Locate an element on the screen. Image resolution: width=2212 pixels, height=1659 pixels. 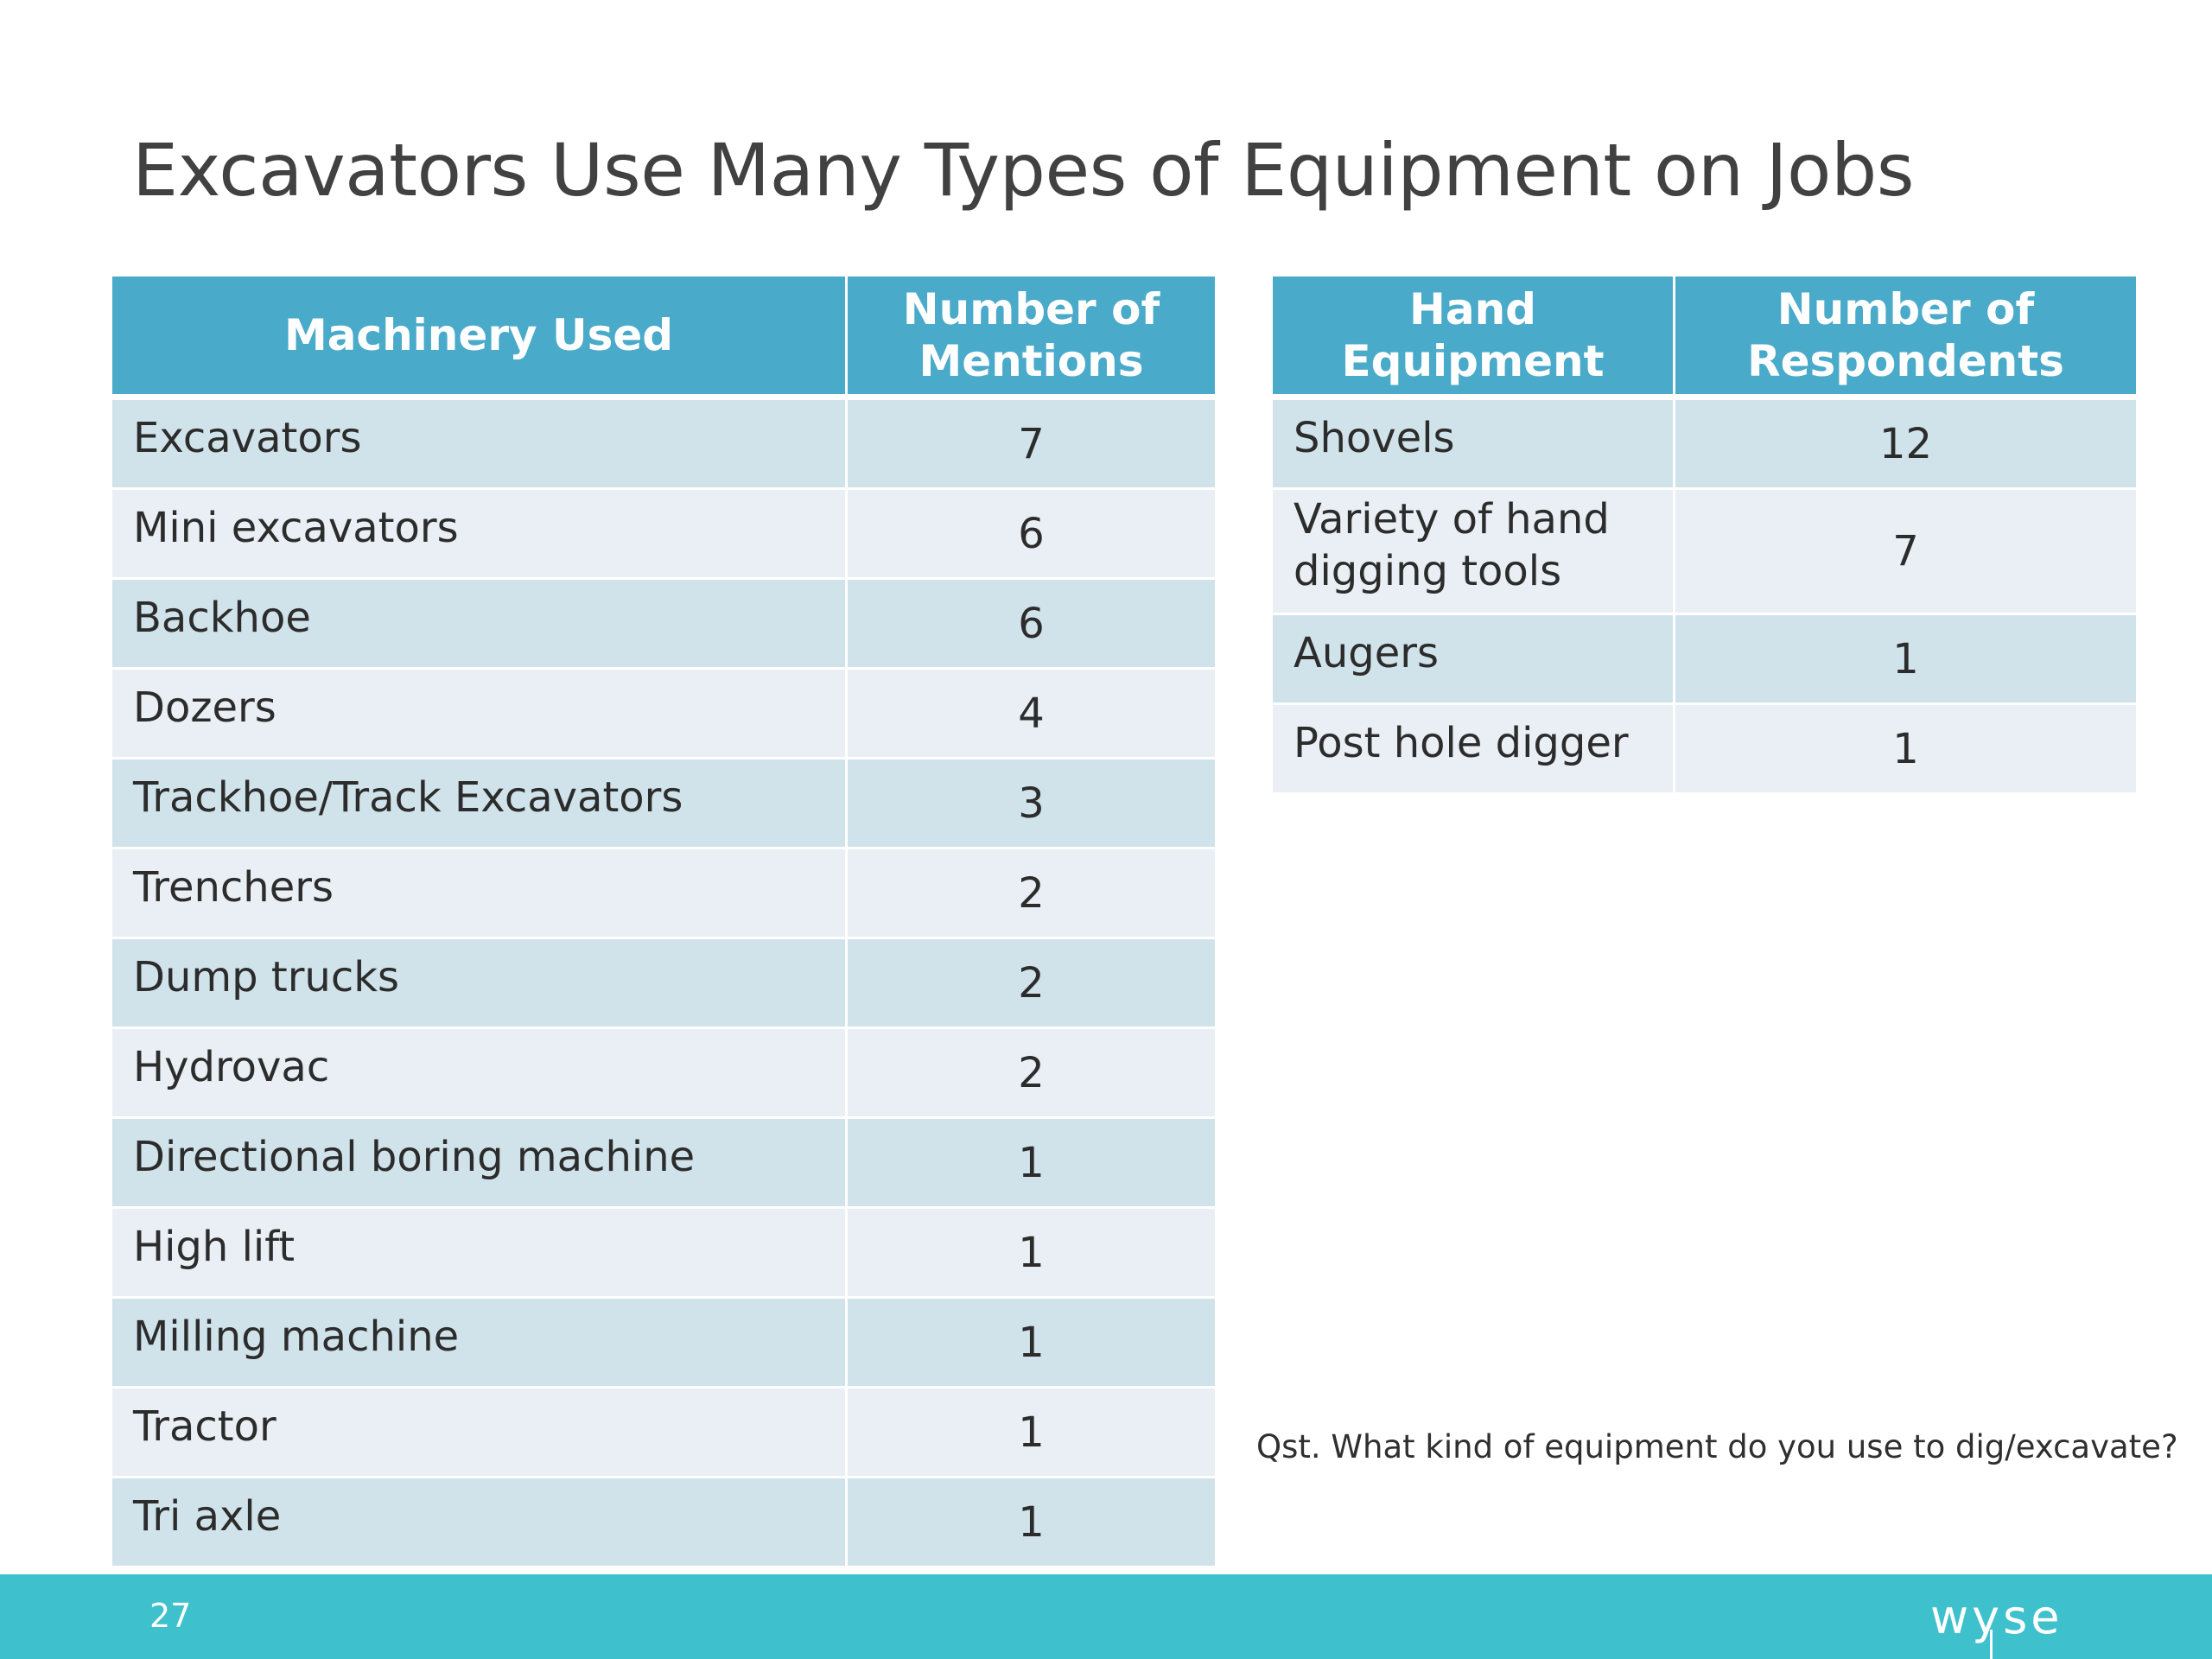
row-label: Post hole digger is located at coordinates (1474, 750).